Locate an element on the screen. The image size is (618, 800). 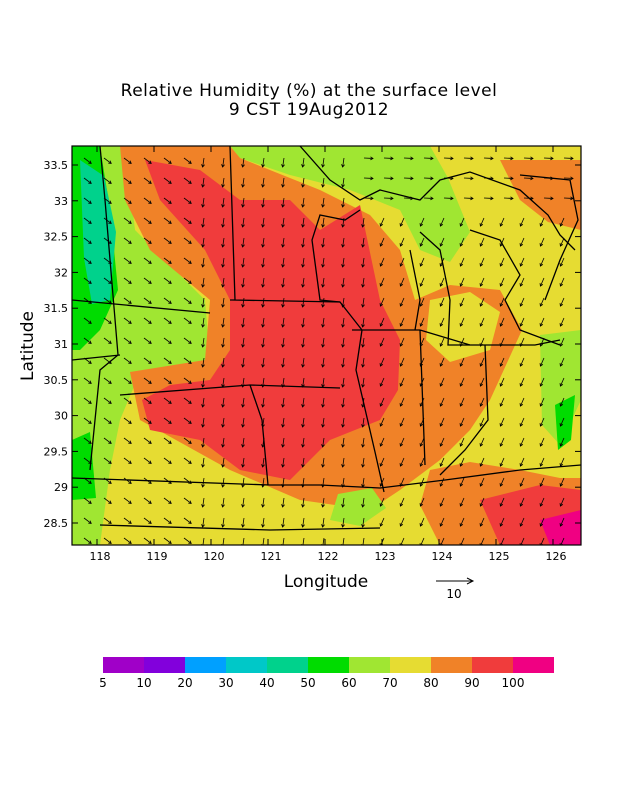
colorbar-label: 70 is located at coordinates (389, 683).